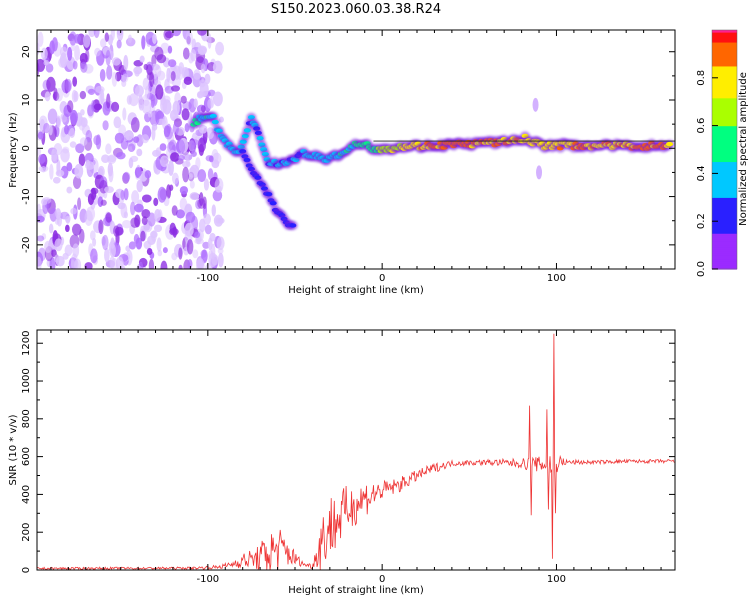  What do you see at coordinates (556, 579) in the screenshot?
I see `x-tick-label: 100` at bounding box center [556, 579].